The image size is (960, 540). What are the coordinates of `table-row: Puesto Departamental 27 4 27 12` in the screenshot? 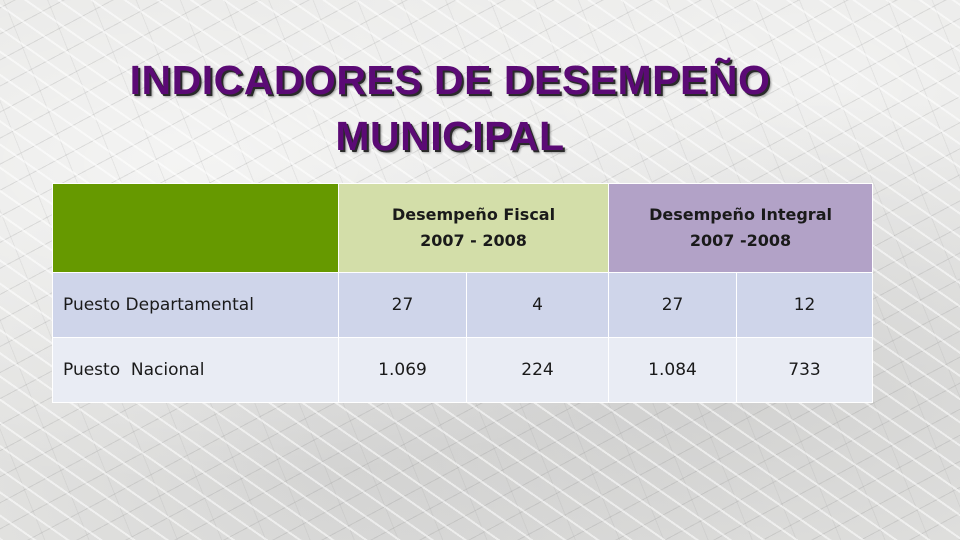 It's located at (463, 305).